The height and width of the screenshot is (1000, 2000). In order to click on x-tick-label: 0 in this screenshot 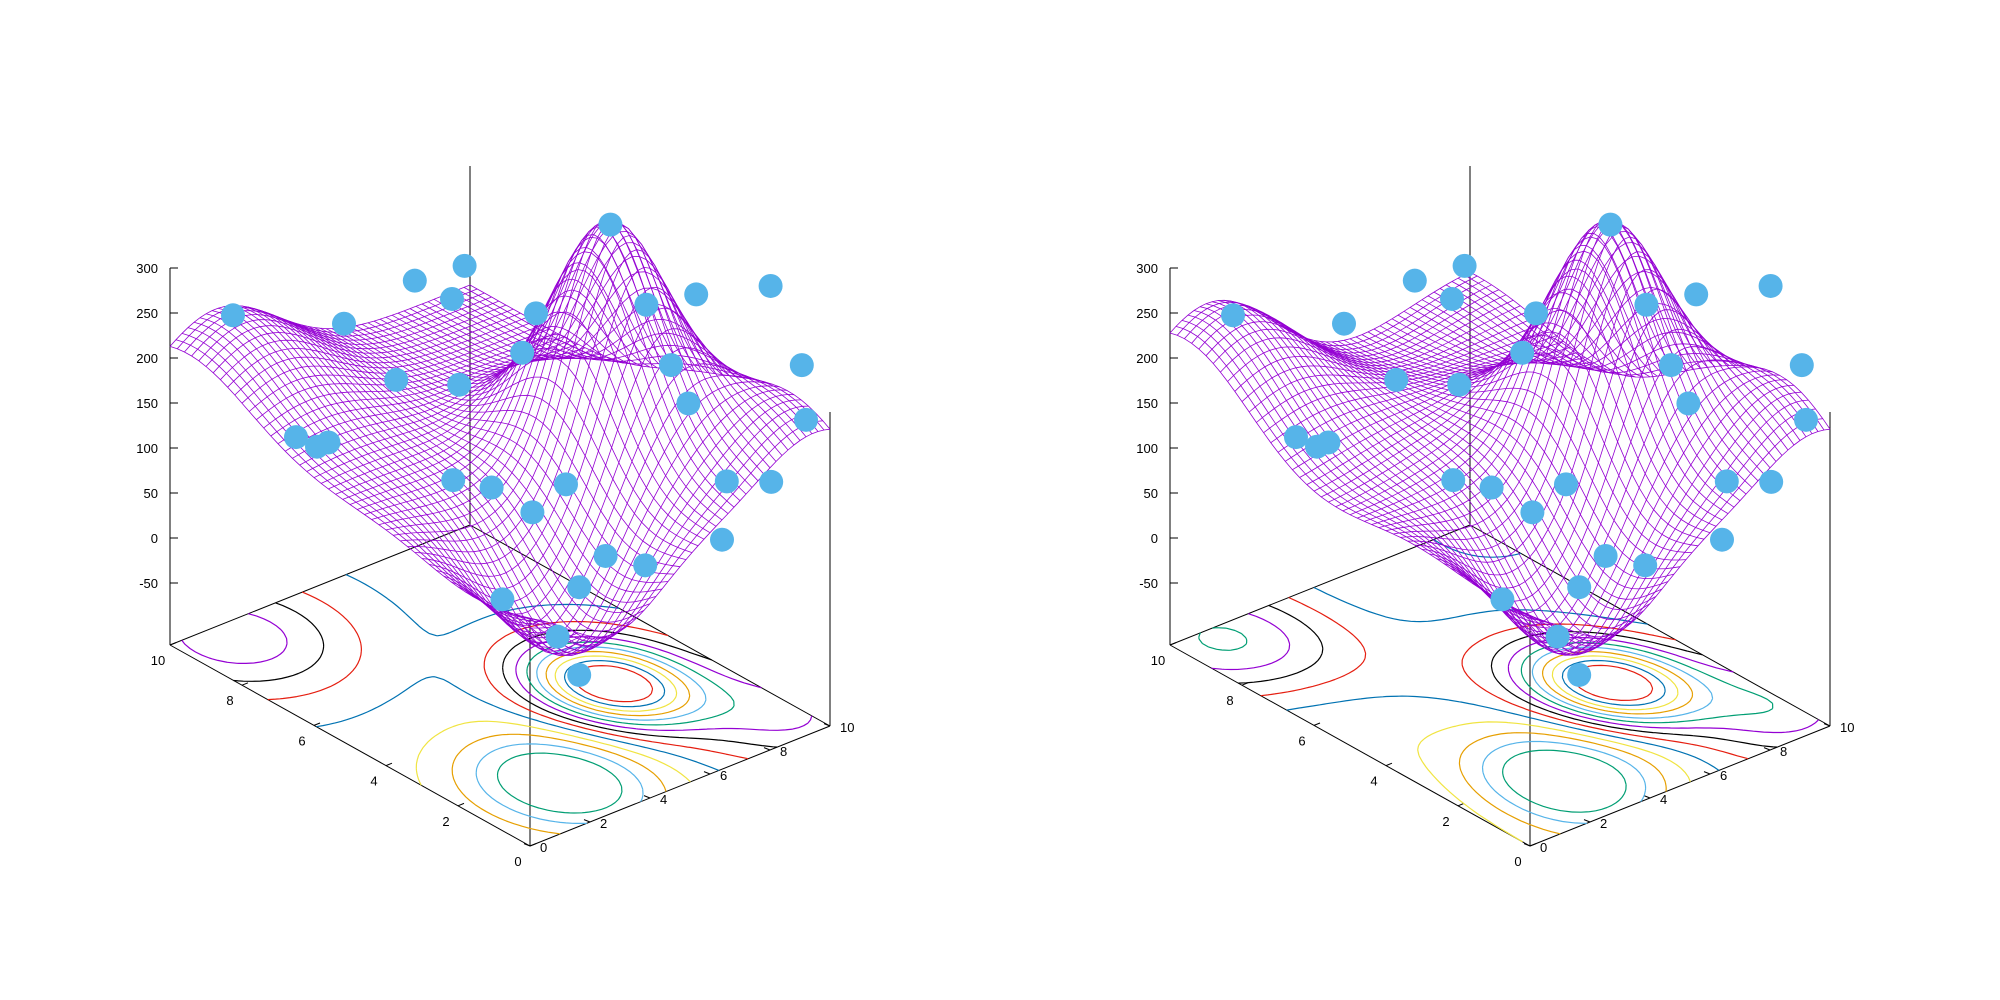, I will do `click(517, 861)`.